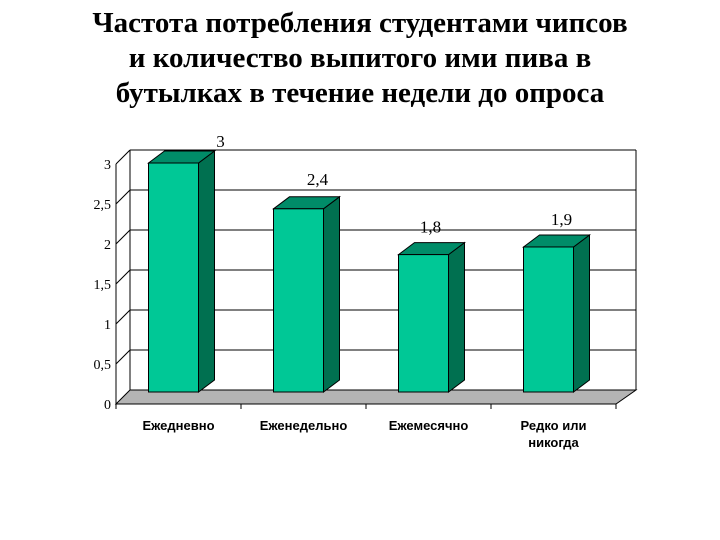 Image resolution: width=720 pixels, height=540 pixels. What do you see at coordinates (304, 425) in the screenshot?
I see `x-tick-label: Еженедельно` at bounding box center [304, 425].